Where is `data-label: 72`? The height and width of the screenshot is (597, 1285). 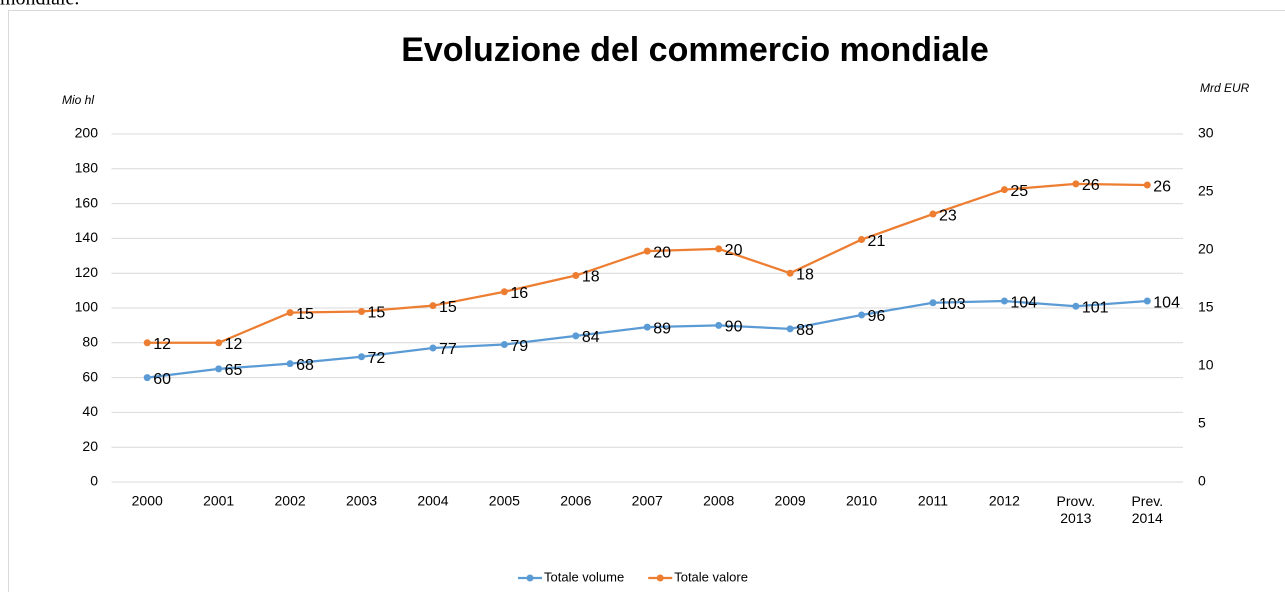 data-label: 72 is located at coordinates (377, 358).